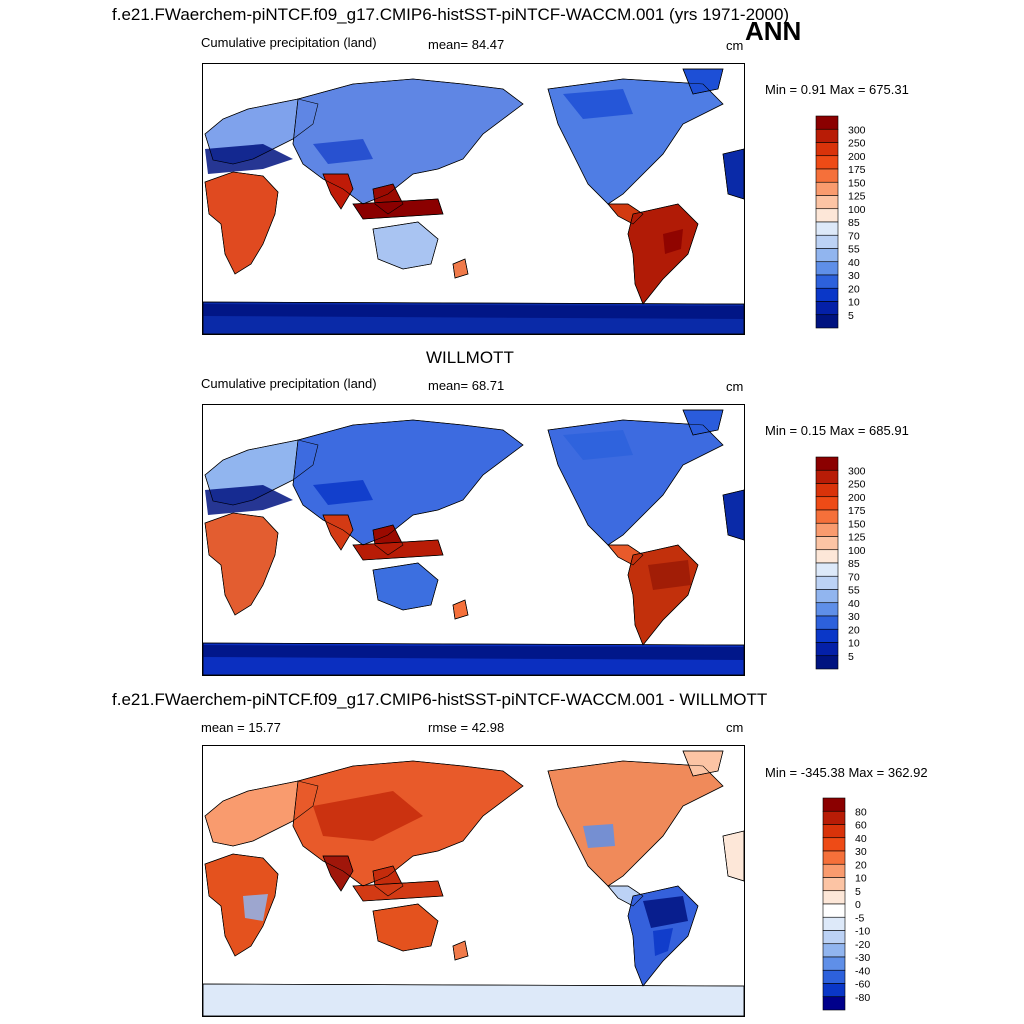  I want to click on colorbar-tick-label: 20, so click(854, 630).